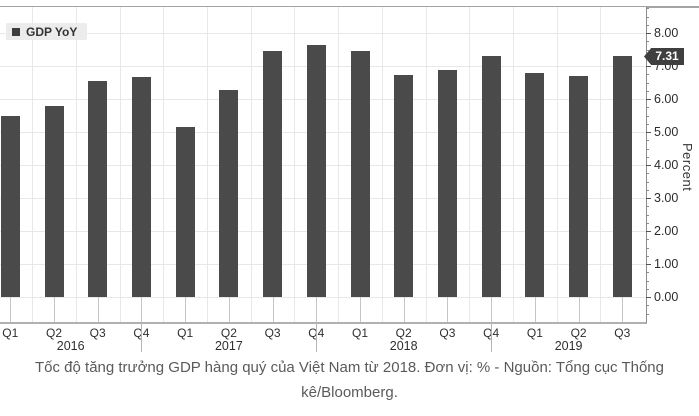 This screenshot has width=699, height=416. Describe the element at coordinates (666, 231) in the screenshot. I see `y-tick-label: 2.00` at that location.